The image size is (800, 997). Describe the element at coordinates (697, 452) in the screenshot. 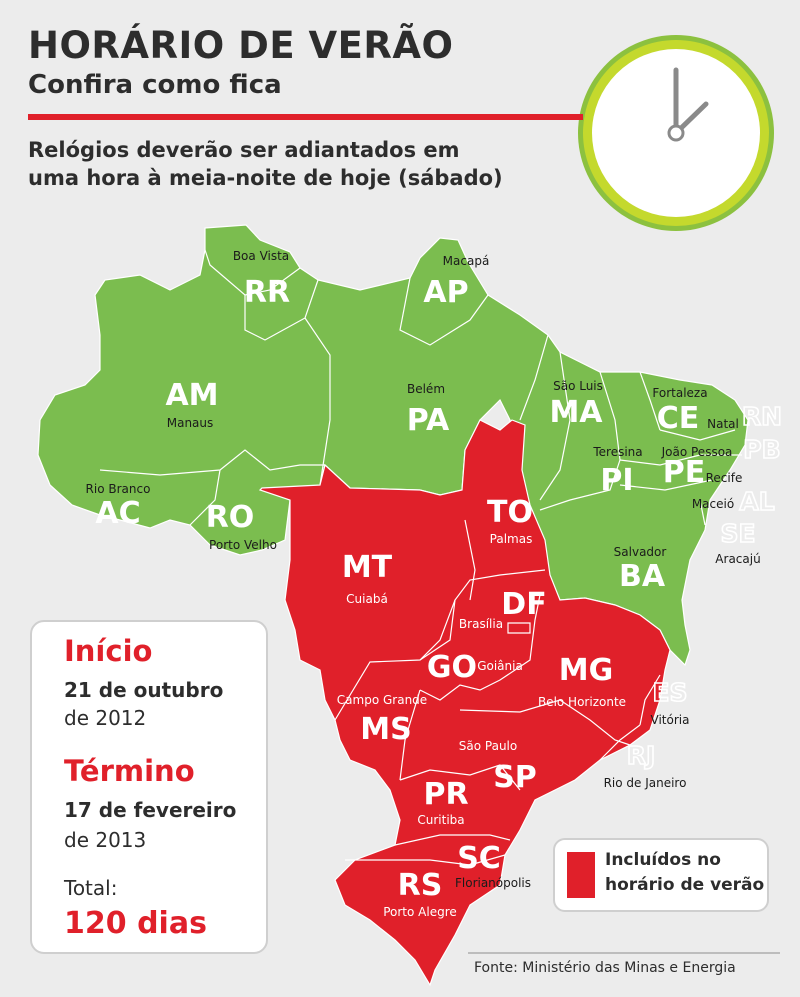

I see `capital-label-pb: João Pessoa` at that location.